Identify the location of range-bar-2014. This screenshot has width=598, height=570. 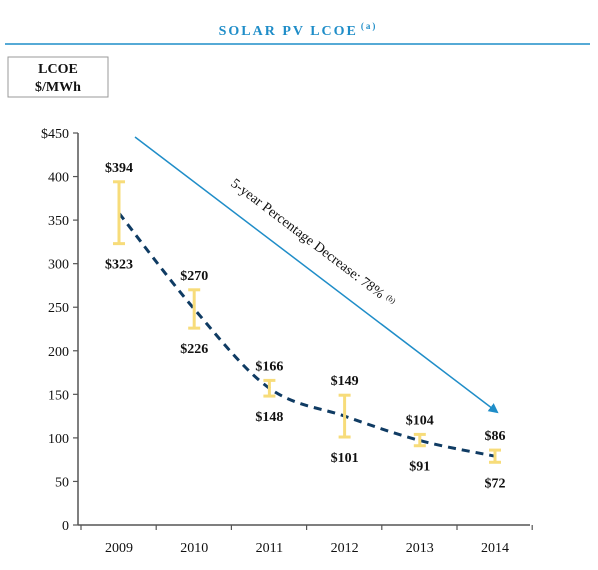
(495, 456).